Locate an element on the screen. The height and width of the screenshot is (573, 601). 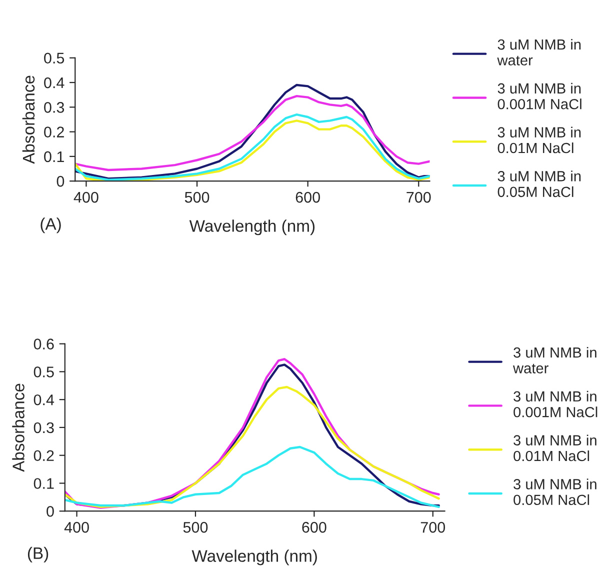
y-tick-label: 0.6 is located at coordinates (44, 344).